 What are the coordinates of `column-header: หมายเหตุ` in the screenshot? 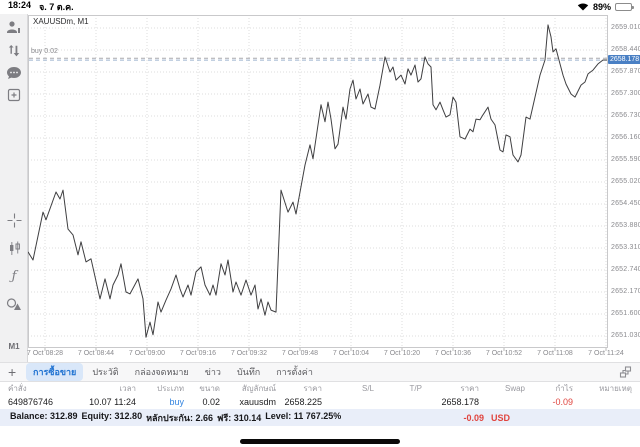 It's located at (615, 388).